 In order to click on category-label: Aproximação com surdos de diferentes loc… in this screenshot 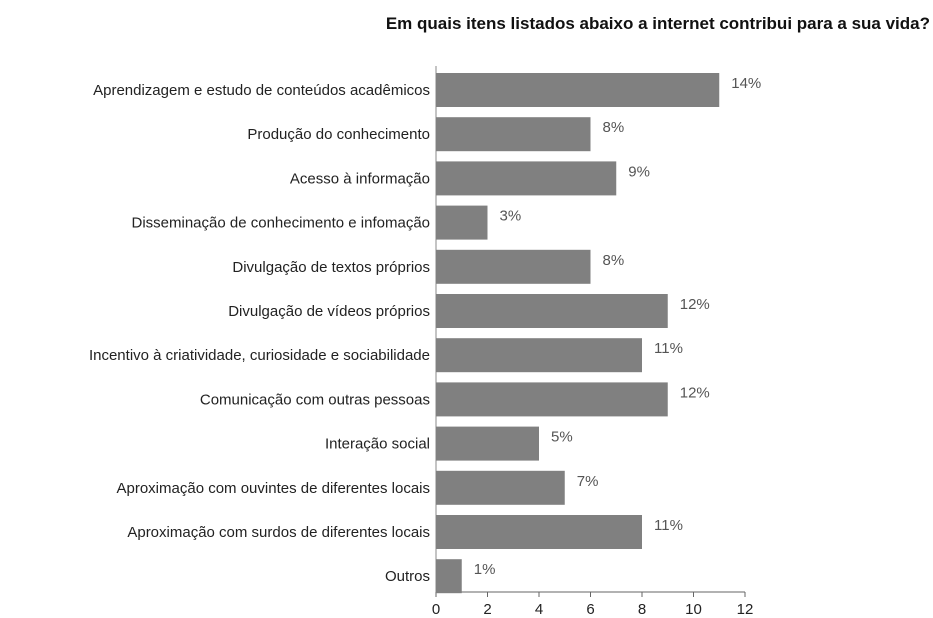, I will do `click(278, 532)`.